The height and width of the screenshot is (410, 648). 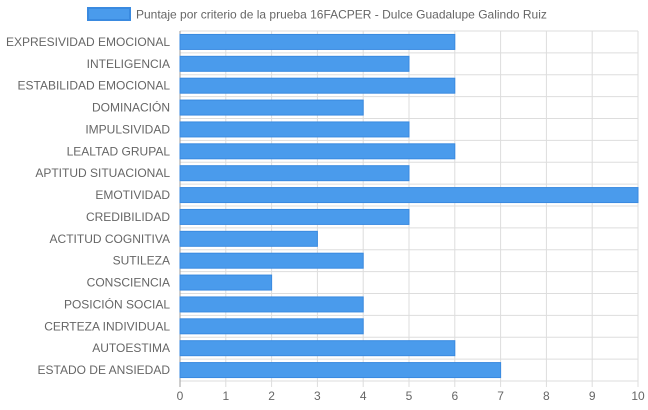 What do you see at coordinates (128, 283) in the screenshot?
I see `category-label: CONSCIENCIA` at bounding box center [128, 283].